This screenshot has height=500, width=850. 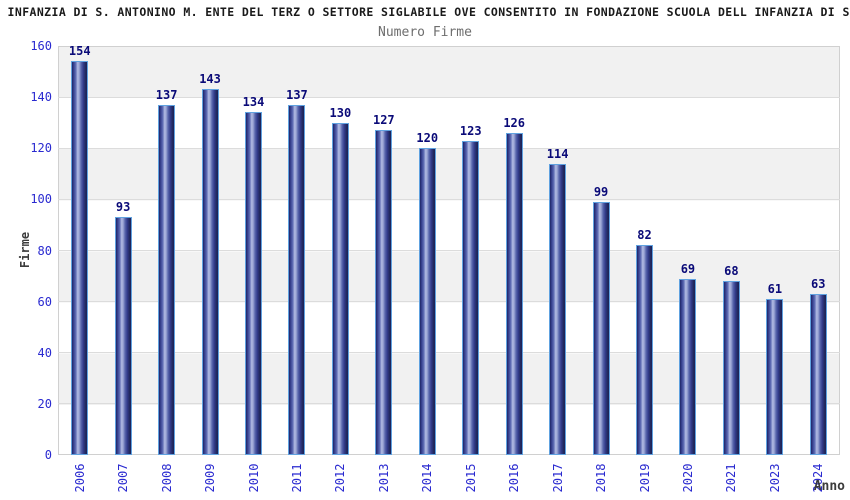 What do you see at coordinates (470, 130) in the screenshot?
I see `bar-value-label: 123` at bounding box center [470, 130].